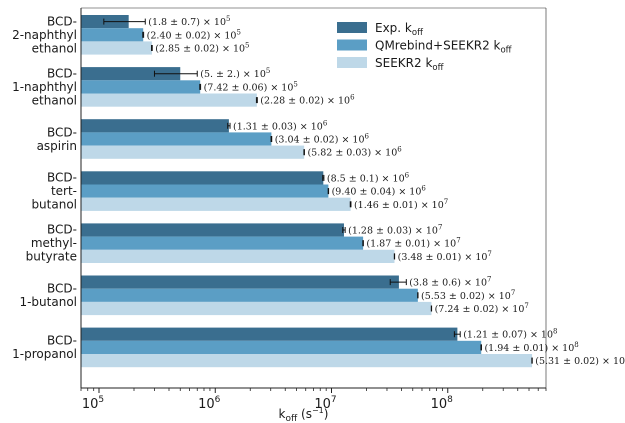 Image resolution: width=625 pixels, height=423 pixels. Describe the element at coordinates (44, 354) in the screenshot. I see `category-label-7-line-2: 1-propanol` at that location.